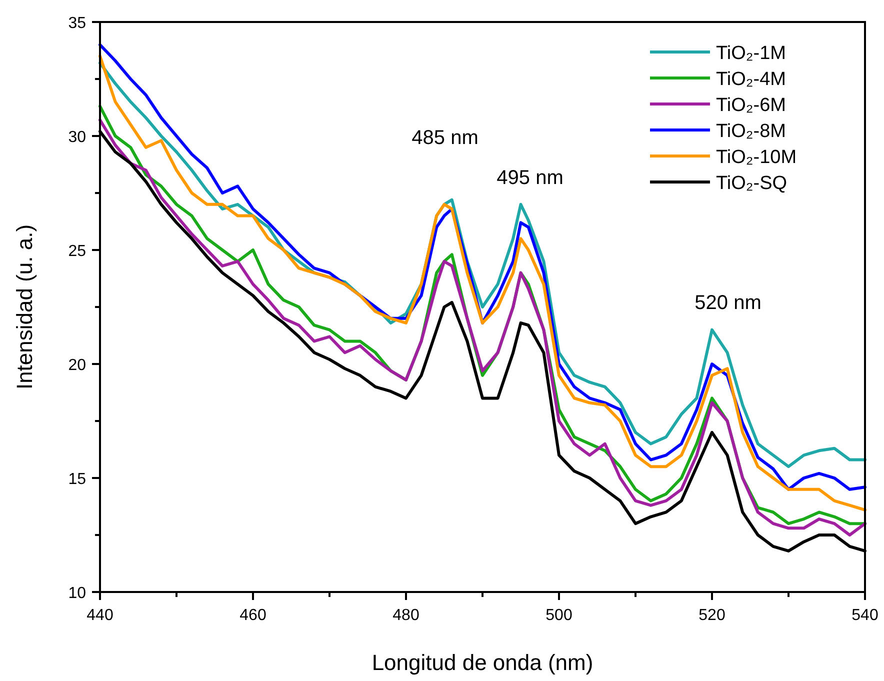 The height and width of the screenshot is (681, 884). What do you see at coordinates (445, 138) in the screenshot?
I see `annotation: 485 nm` at bounding box center [445, 138].